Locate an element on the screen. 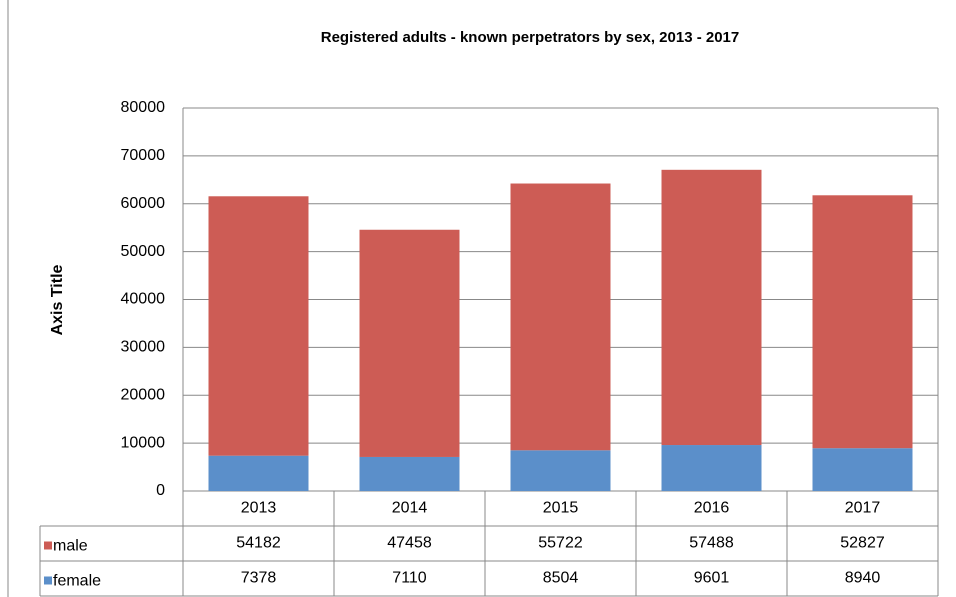 This screenshot has height=597, width=956. y-tick-label: 40000 is located at coordinates (143, 299).